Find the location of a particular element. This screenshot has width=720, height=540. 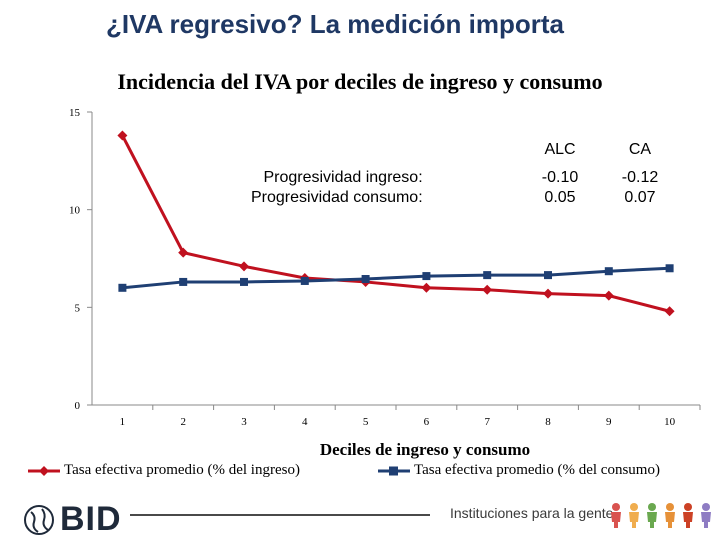

legend-swatch-income is located at coordinates (44, 470).